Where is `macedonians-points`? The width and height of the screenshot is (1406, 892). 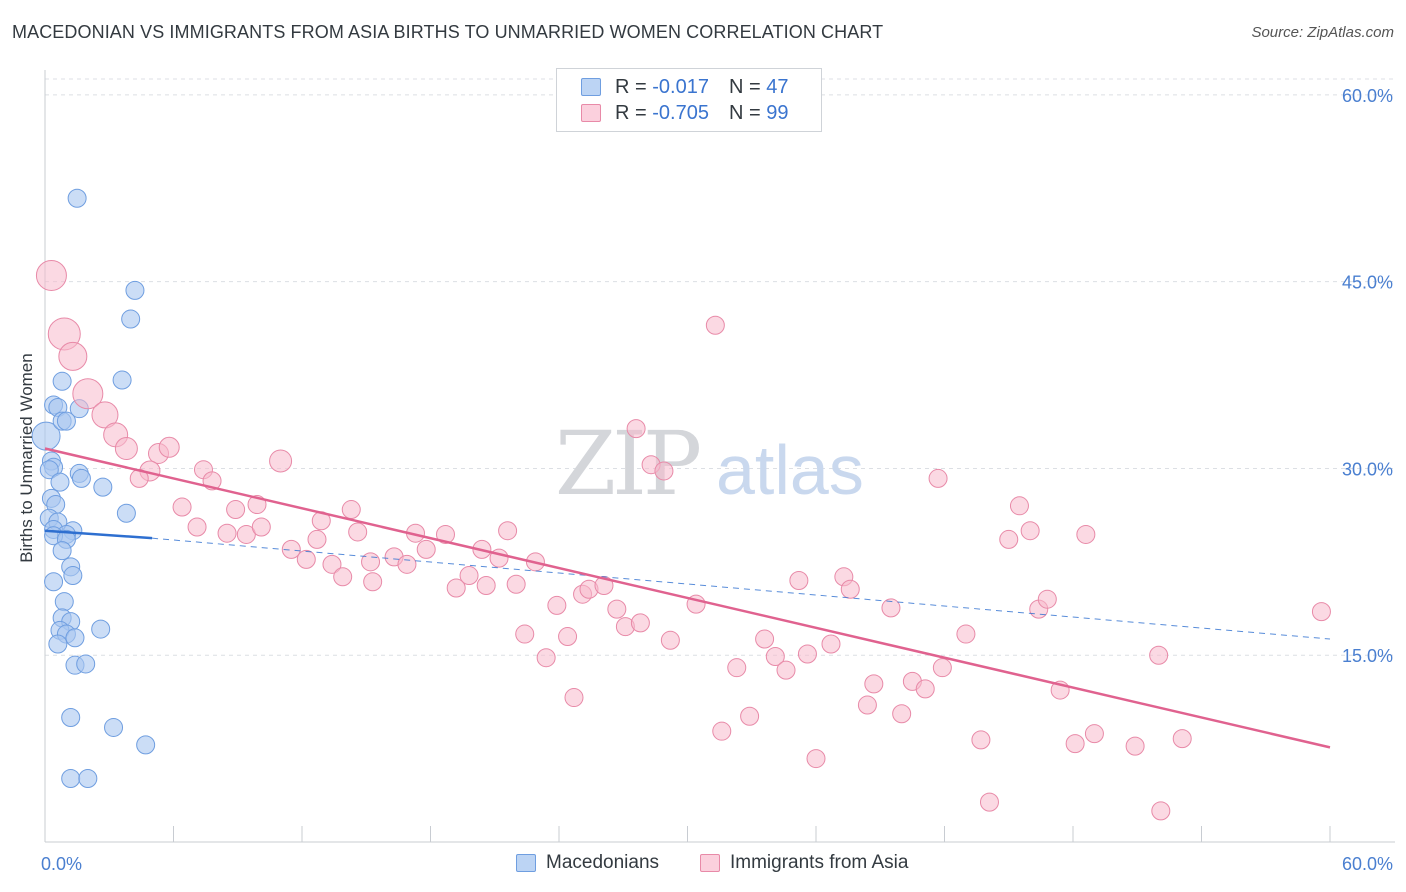
macedonians-points is located at coordinates (93, 488).